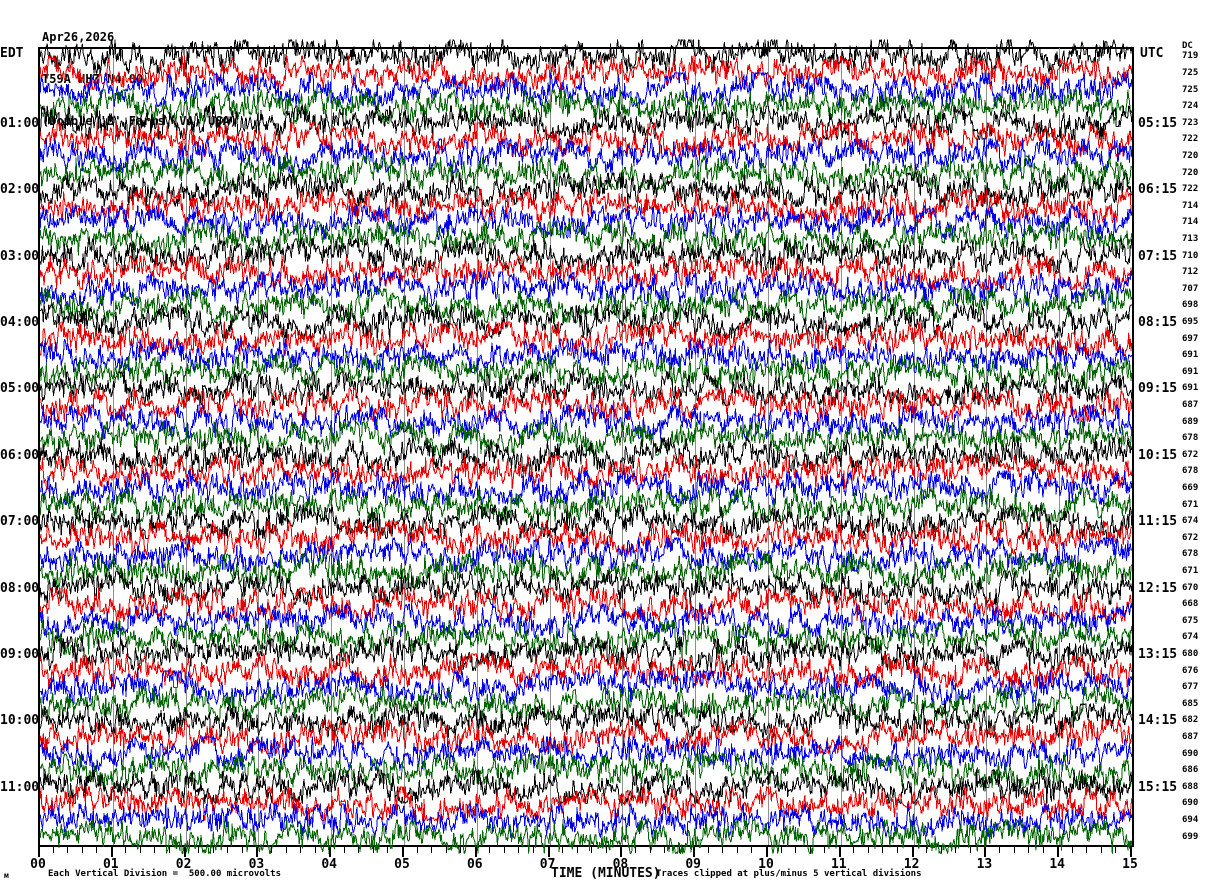 This screenshot has width=1210, height=886. Describe the element at coordinates (1152, 53) in the screenshot. I see `right-timezone-label: UTC` at that location.